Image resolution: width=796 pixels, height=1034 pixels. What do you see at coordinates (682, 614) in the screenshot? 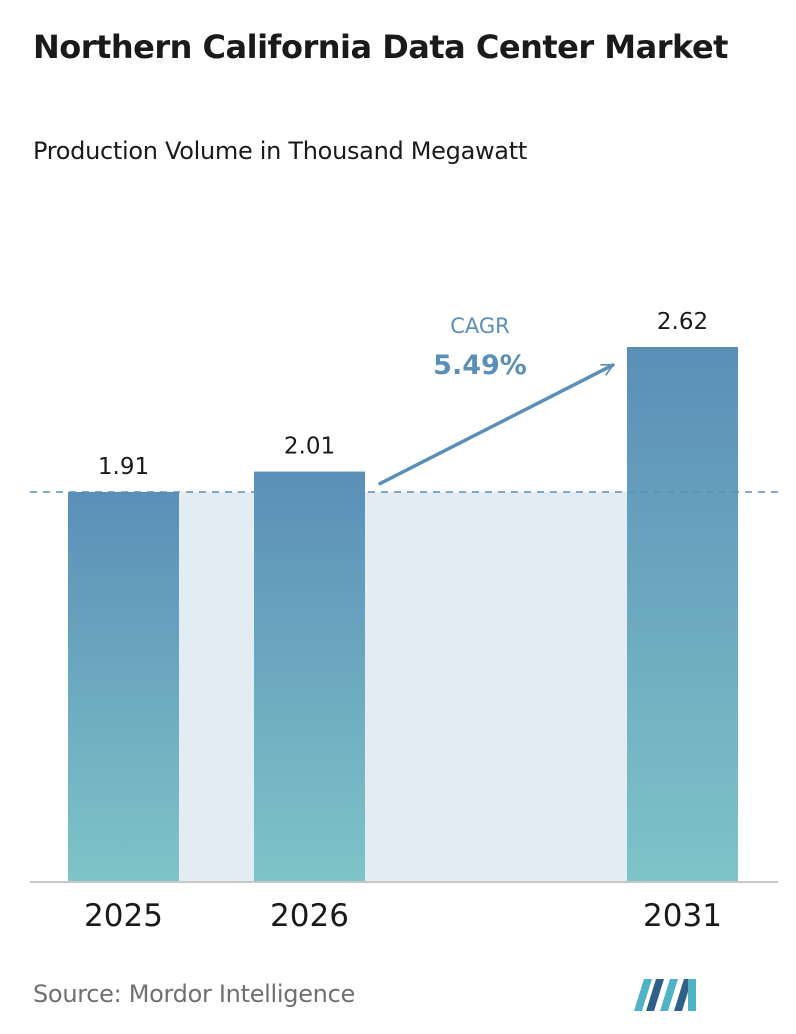
I see `bar-2031` at bounding box center [682, 614].